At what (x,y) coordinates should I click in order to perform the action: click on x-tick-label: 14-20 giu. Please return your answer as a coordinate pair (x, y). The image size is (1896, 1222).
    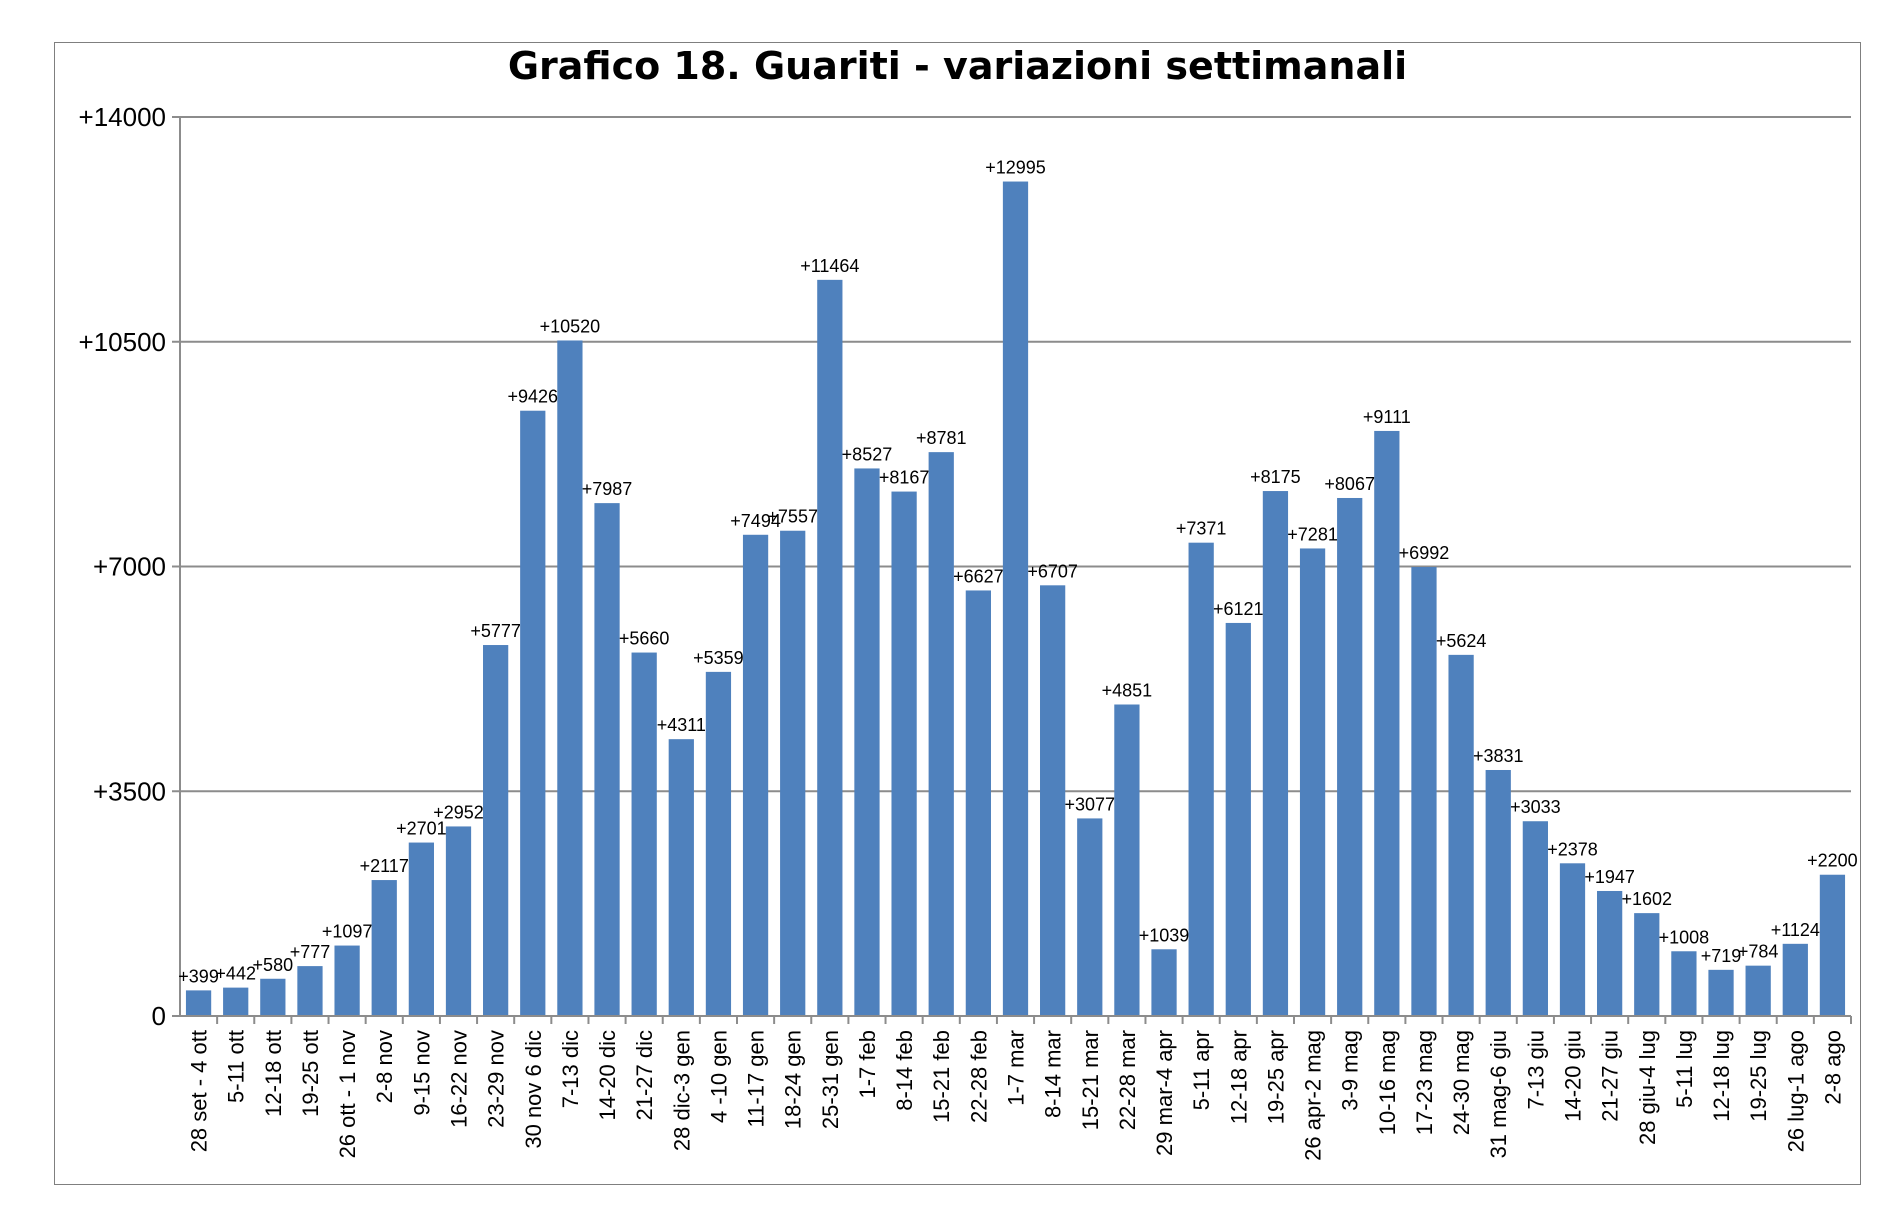
    Looking at the image, I should click on (1573, 1076).